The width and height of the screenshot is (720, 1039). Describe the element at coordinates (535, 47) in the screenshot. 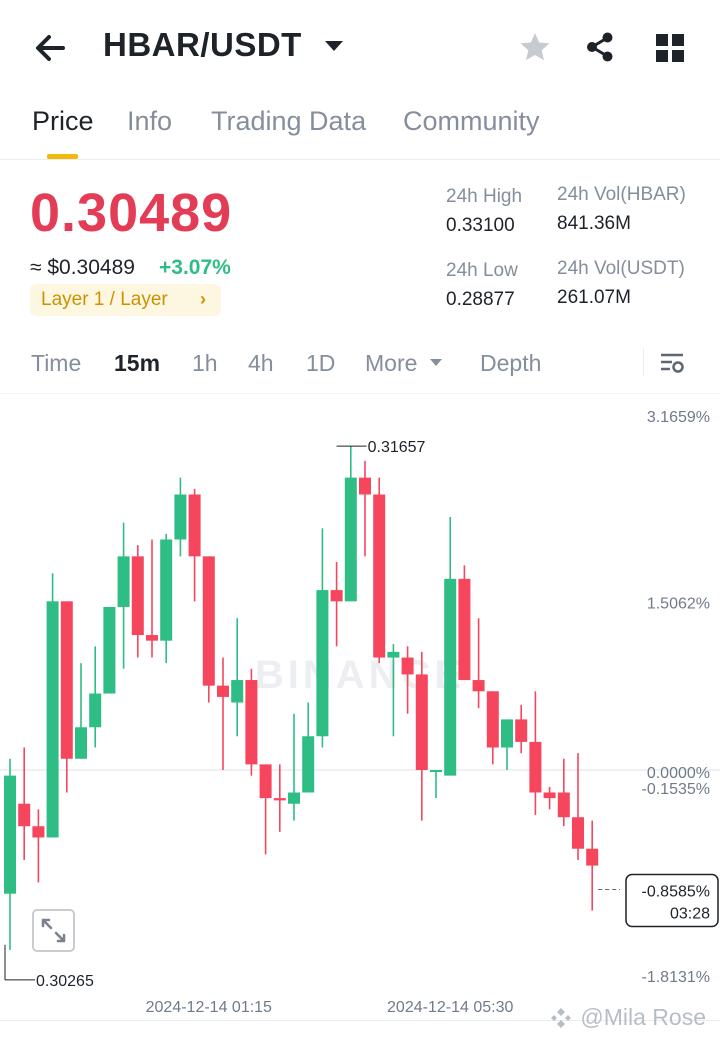

I see `star-icon` at that location.